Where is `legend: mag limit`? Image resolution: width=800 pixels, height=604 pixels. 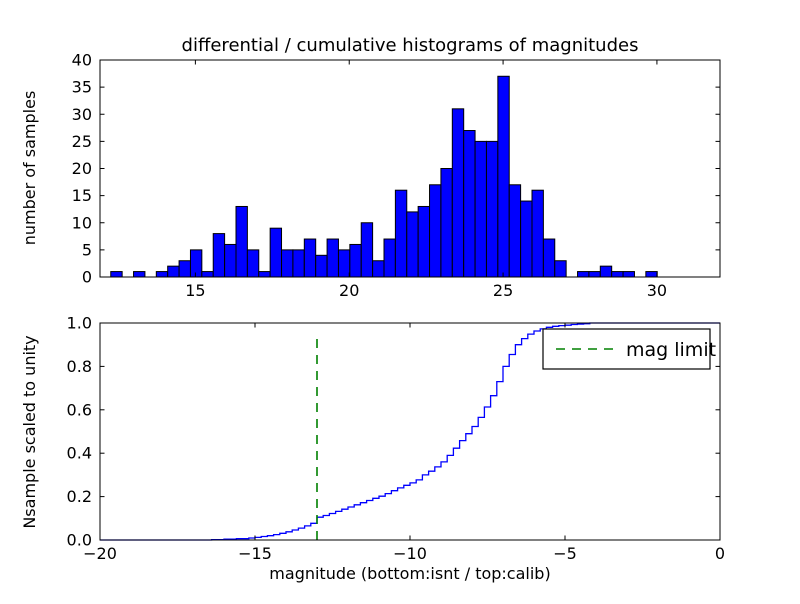 legend: mag limit is located at coordinates (629, 349).